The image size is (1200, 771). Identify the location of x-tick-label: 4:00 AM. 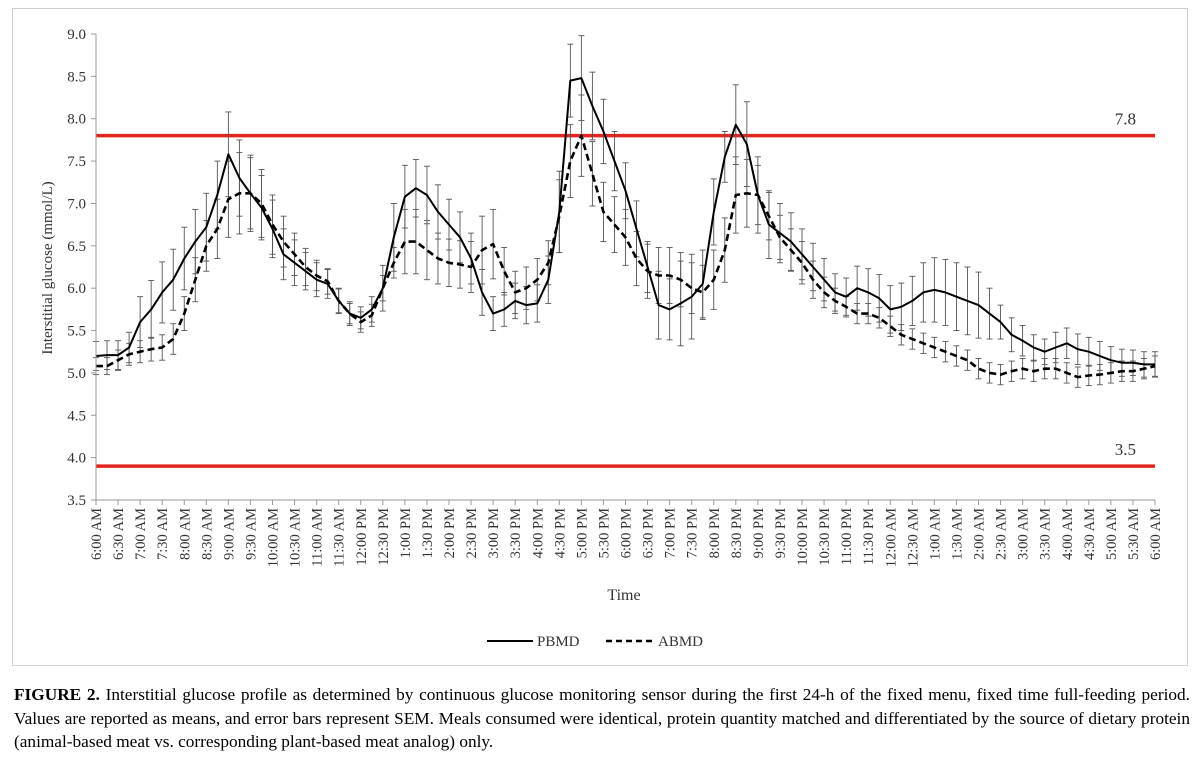
(1068, 534).